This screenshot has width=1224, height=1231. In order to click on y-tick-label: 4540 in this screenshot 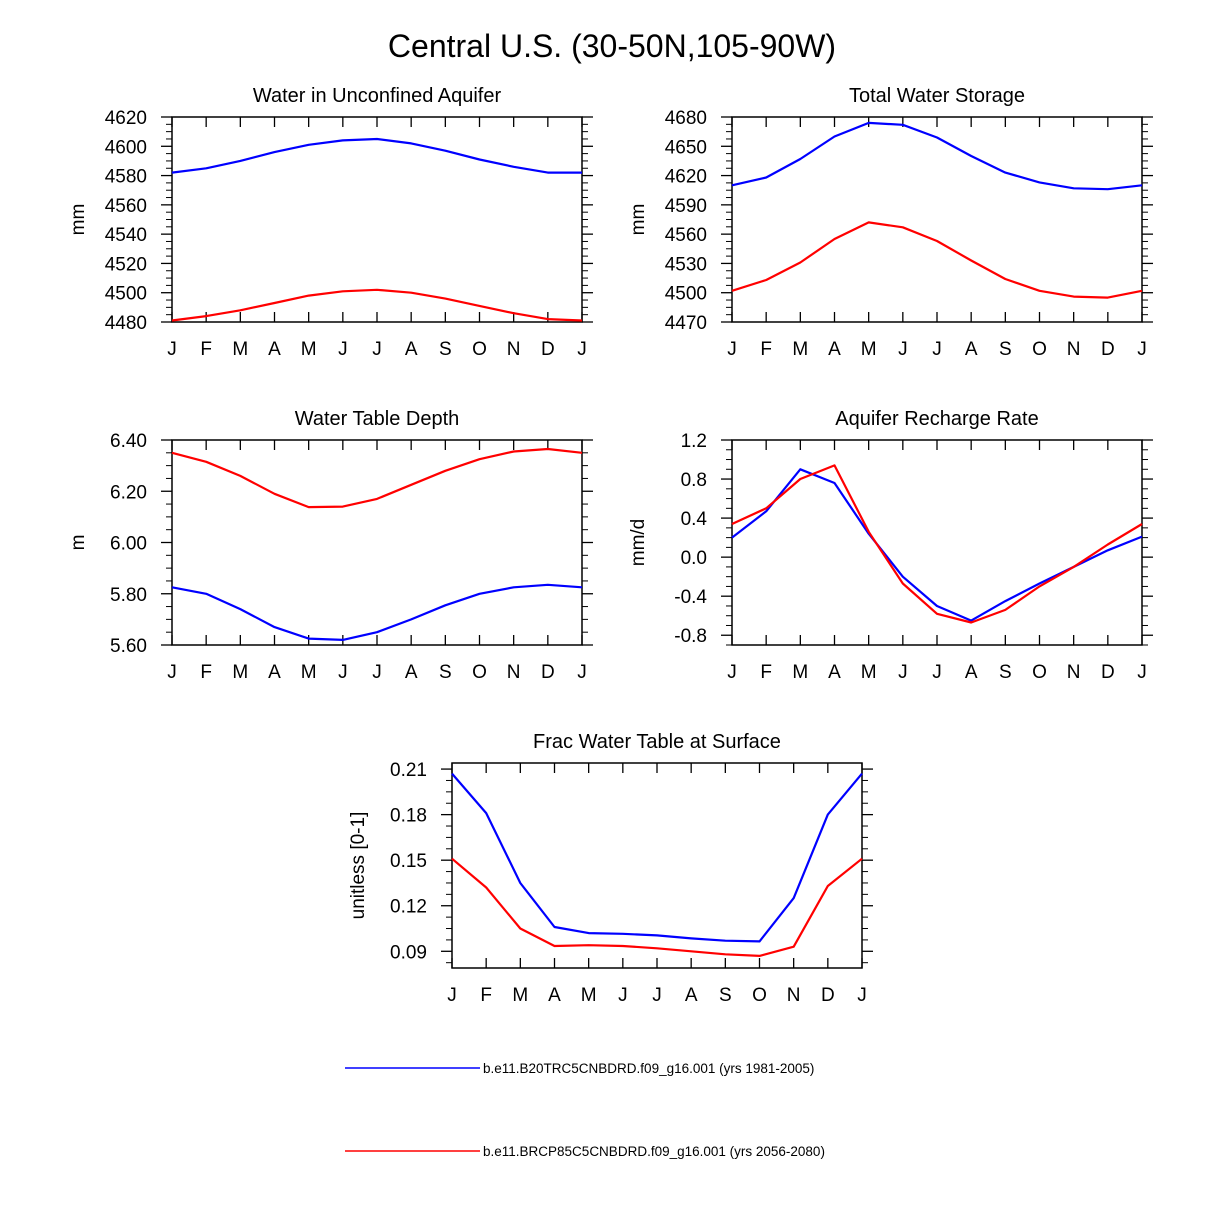, I will do `click(126, 235)`.